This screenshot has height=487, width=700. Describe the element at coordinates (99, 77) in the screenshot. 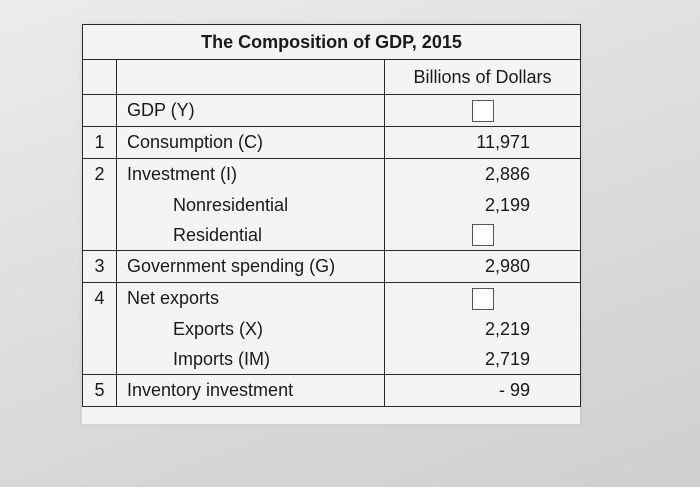

I see `header-blank-num` at that location.